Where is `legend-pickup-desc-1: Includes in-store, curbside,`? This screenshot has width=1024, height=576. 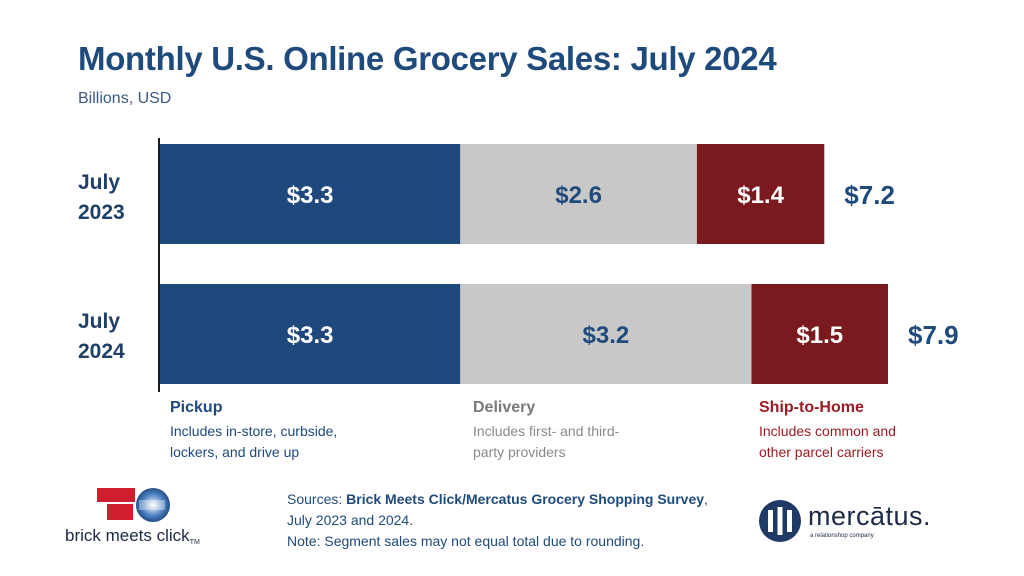
legend-pickup-desc-1: Includes in-store, curbside, is located at coordinates (254, 431).